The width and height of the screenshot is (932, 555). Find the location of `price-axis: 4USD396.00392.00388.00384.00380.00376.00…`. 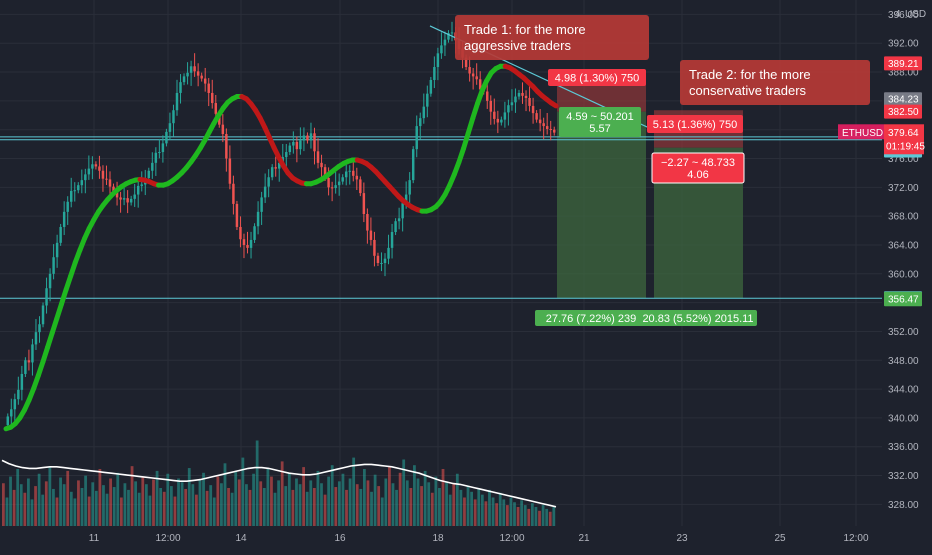

price-axis: 4USD396.00392.00388.00384.00380.00376.00… is located at coordinates (885, 263).